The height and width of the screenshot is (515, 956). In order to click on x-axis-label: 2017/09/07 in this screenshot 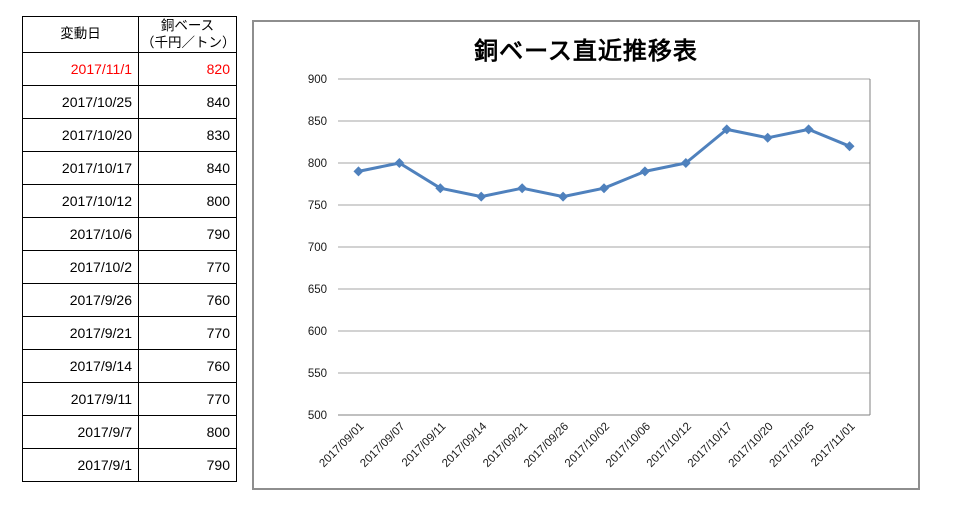, I will do `click(382, 445)`.